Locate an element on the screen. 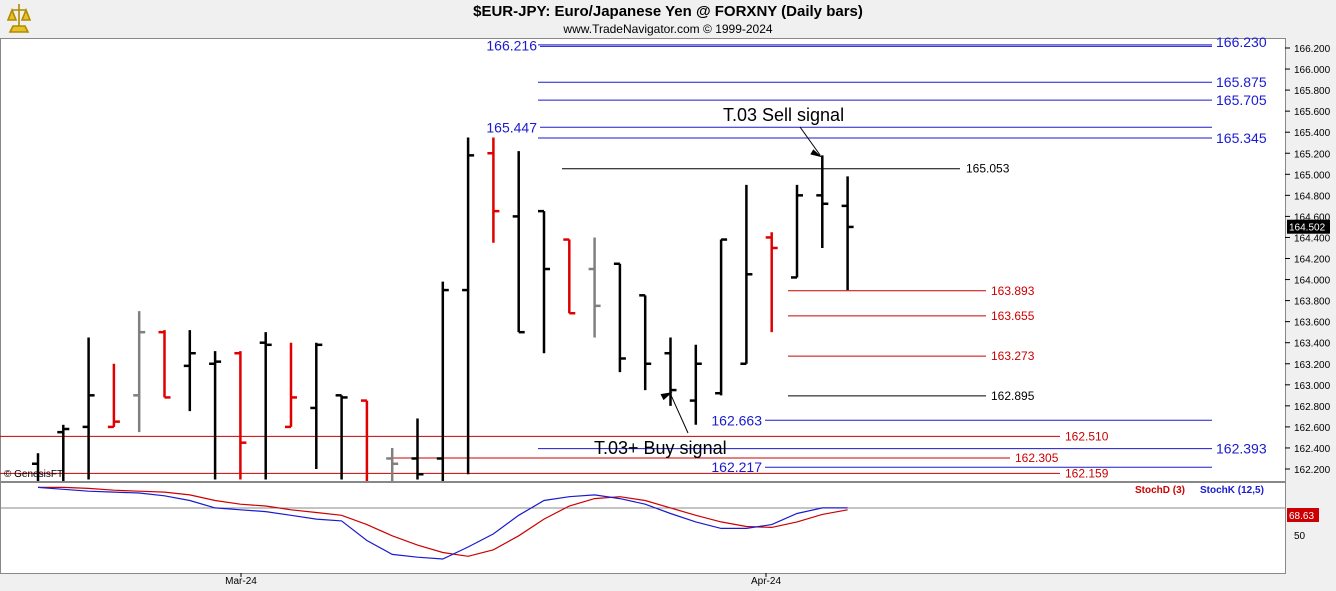 The width and height of the screenshot is (1336, 591). price-tick-label: 165.000 is located at coordinates (1312, 175).